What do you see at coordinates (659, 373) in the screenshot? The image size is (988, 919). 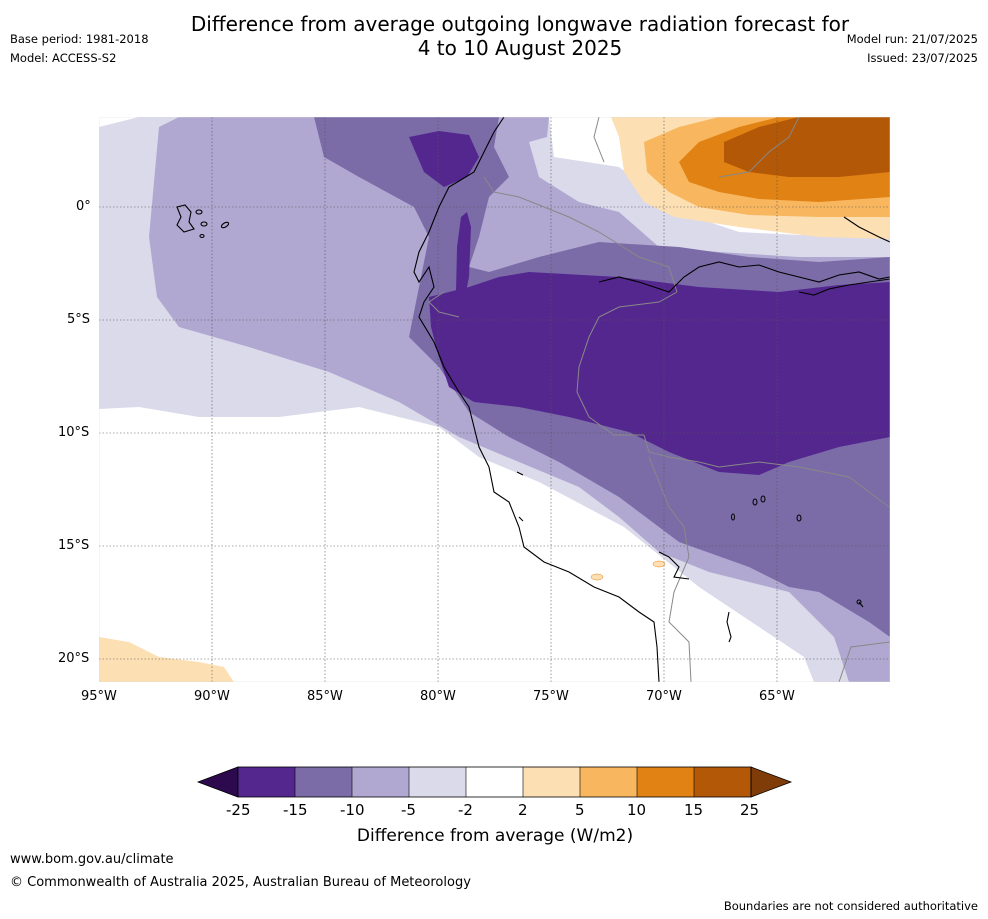 I see `band-minus25-minus15-main` at bounding box center [659, 373].